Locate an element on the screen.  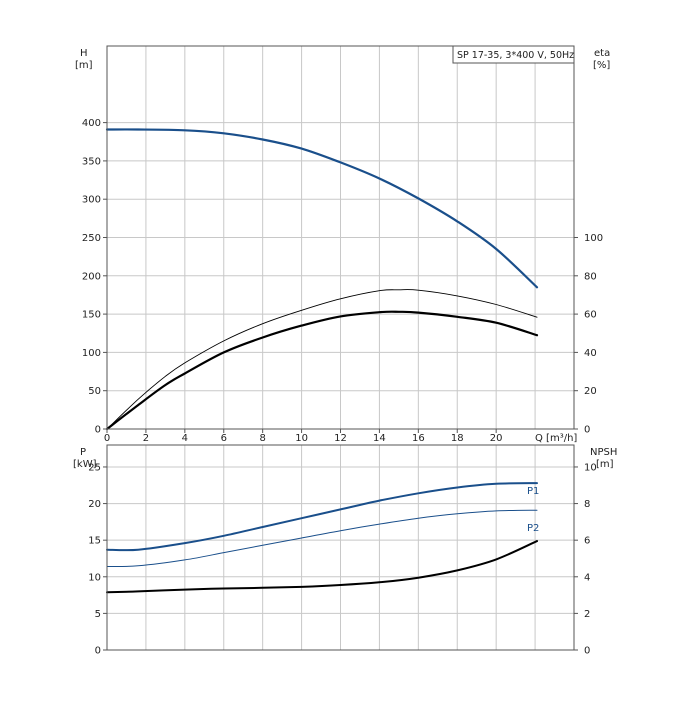
bottom-left-tick-label: 25 is located at coordinates (94, 467).